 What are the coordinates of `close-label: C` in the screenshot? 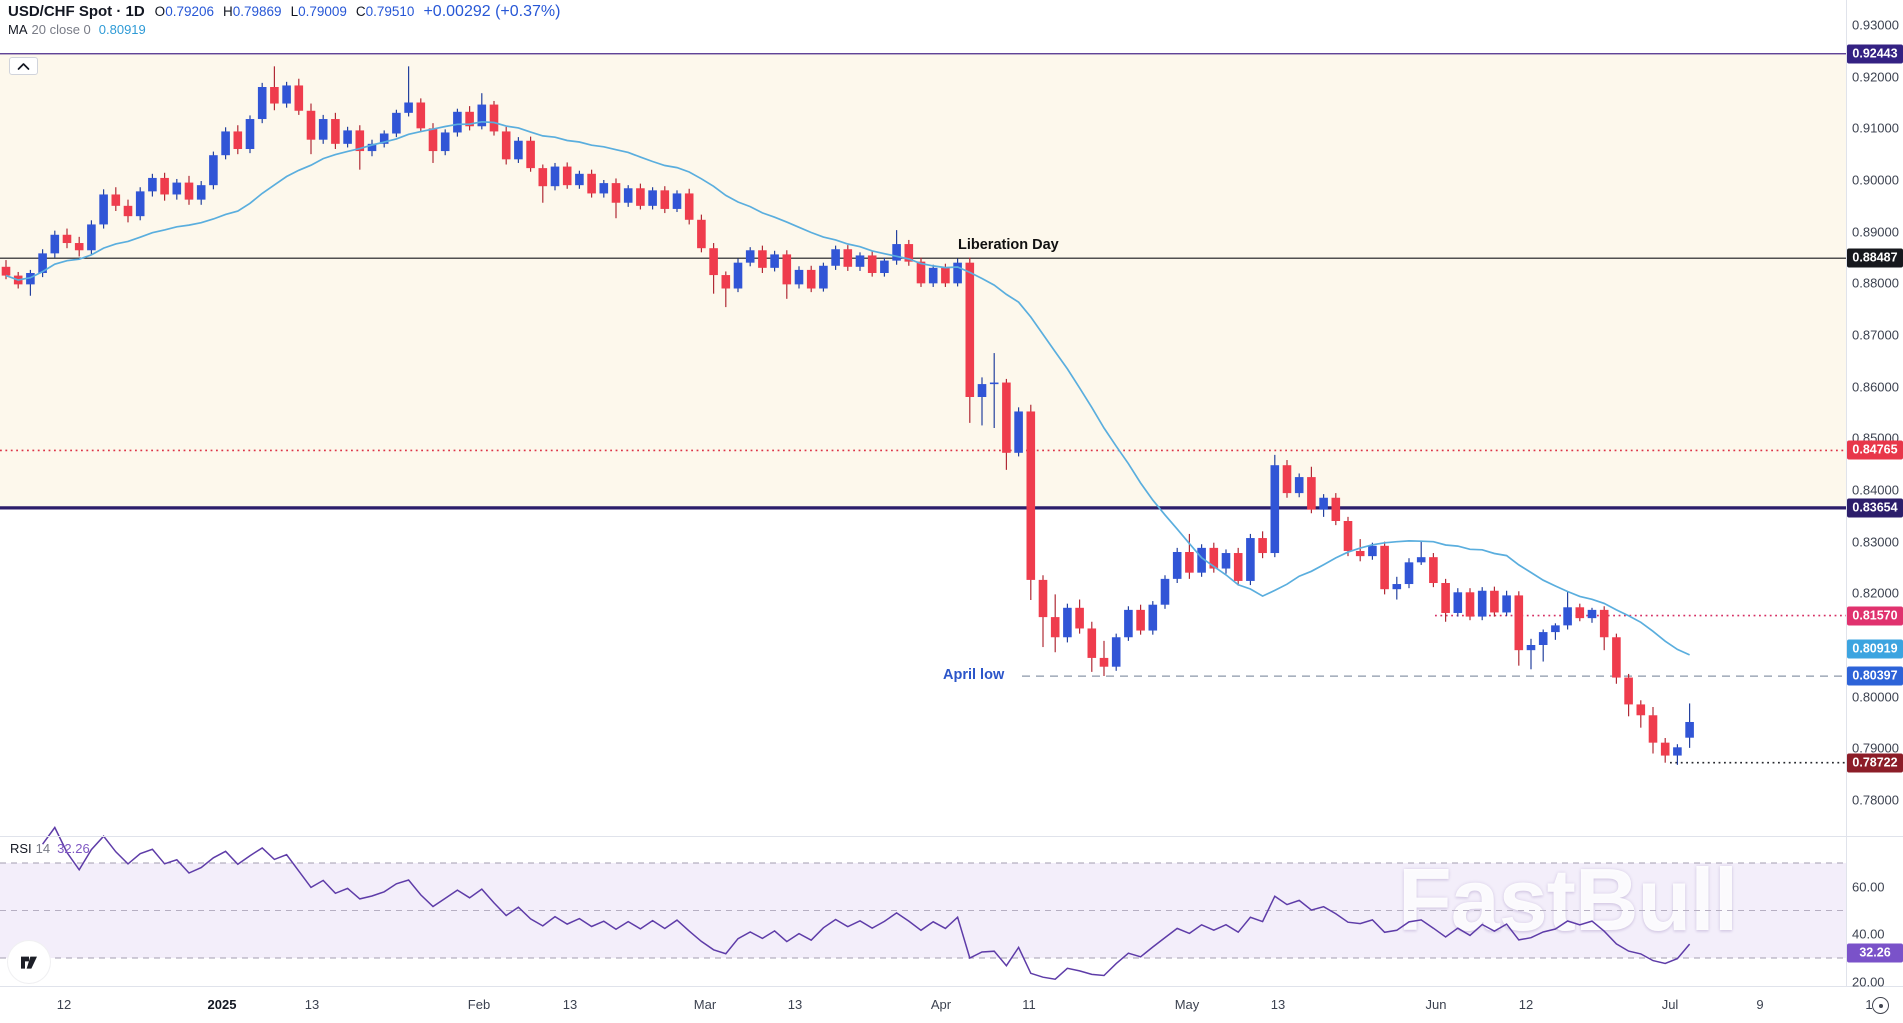 It's located at (360, 11).